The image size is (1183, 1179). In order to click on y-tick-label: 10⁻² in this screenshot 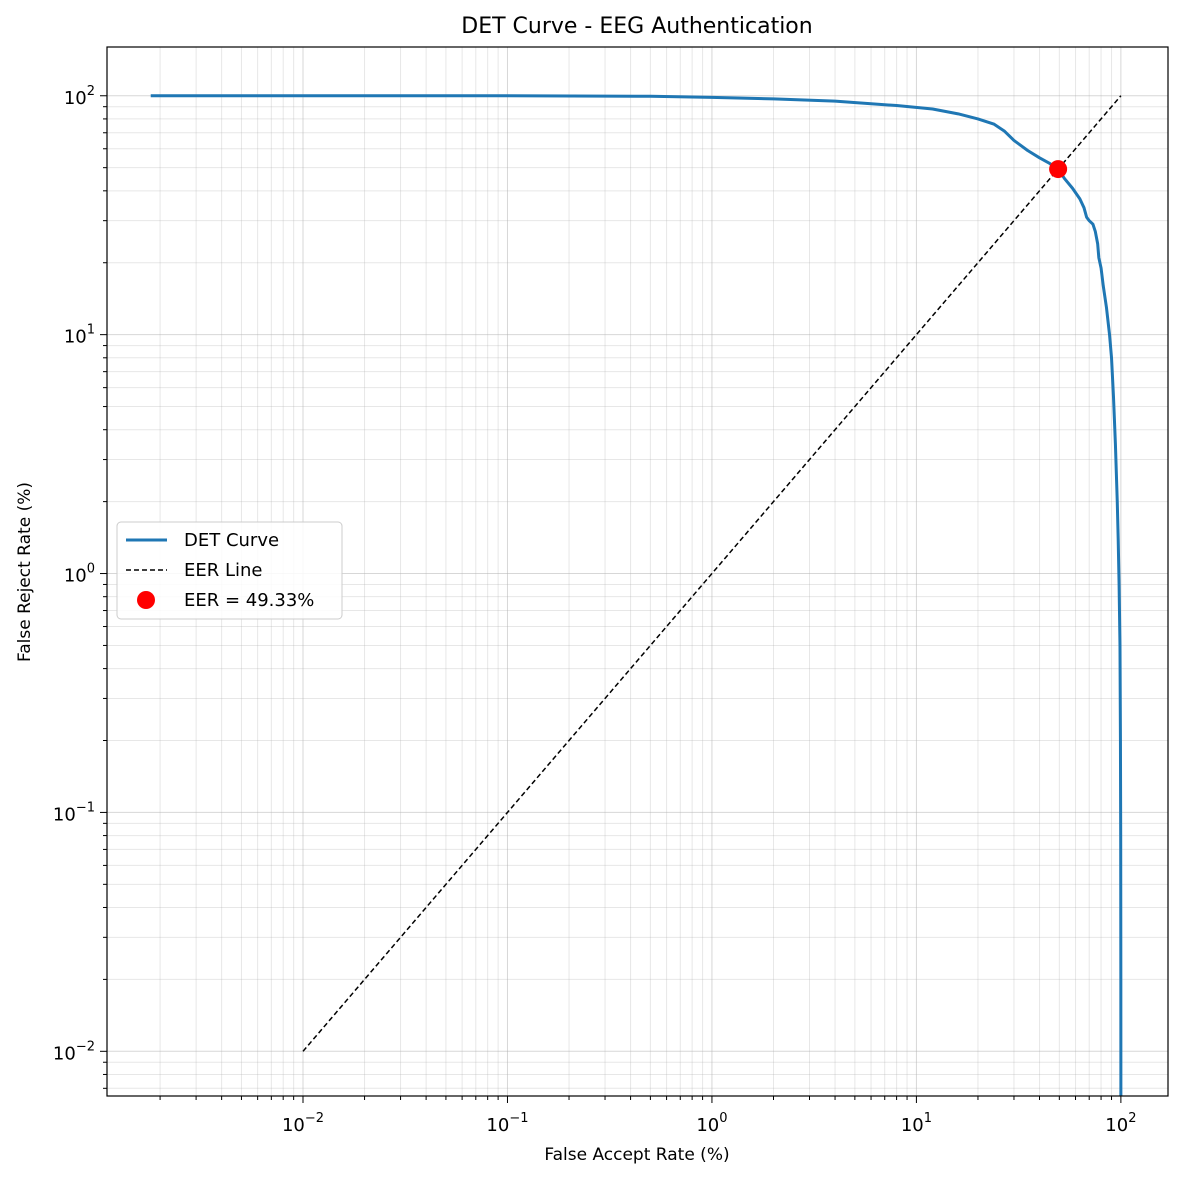, I will do `click(74, 1051)`.